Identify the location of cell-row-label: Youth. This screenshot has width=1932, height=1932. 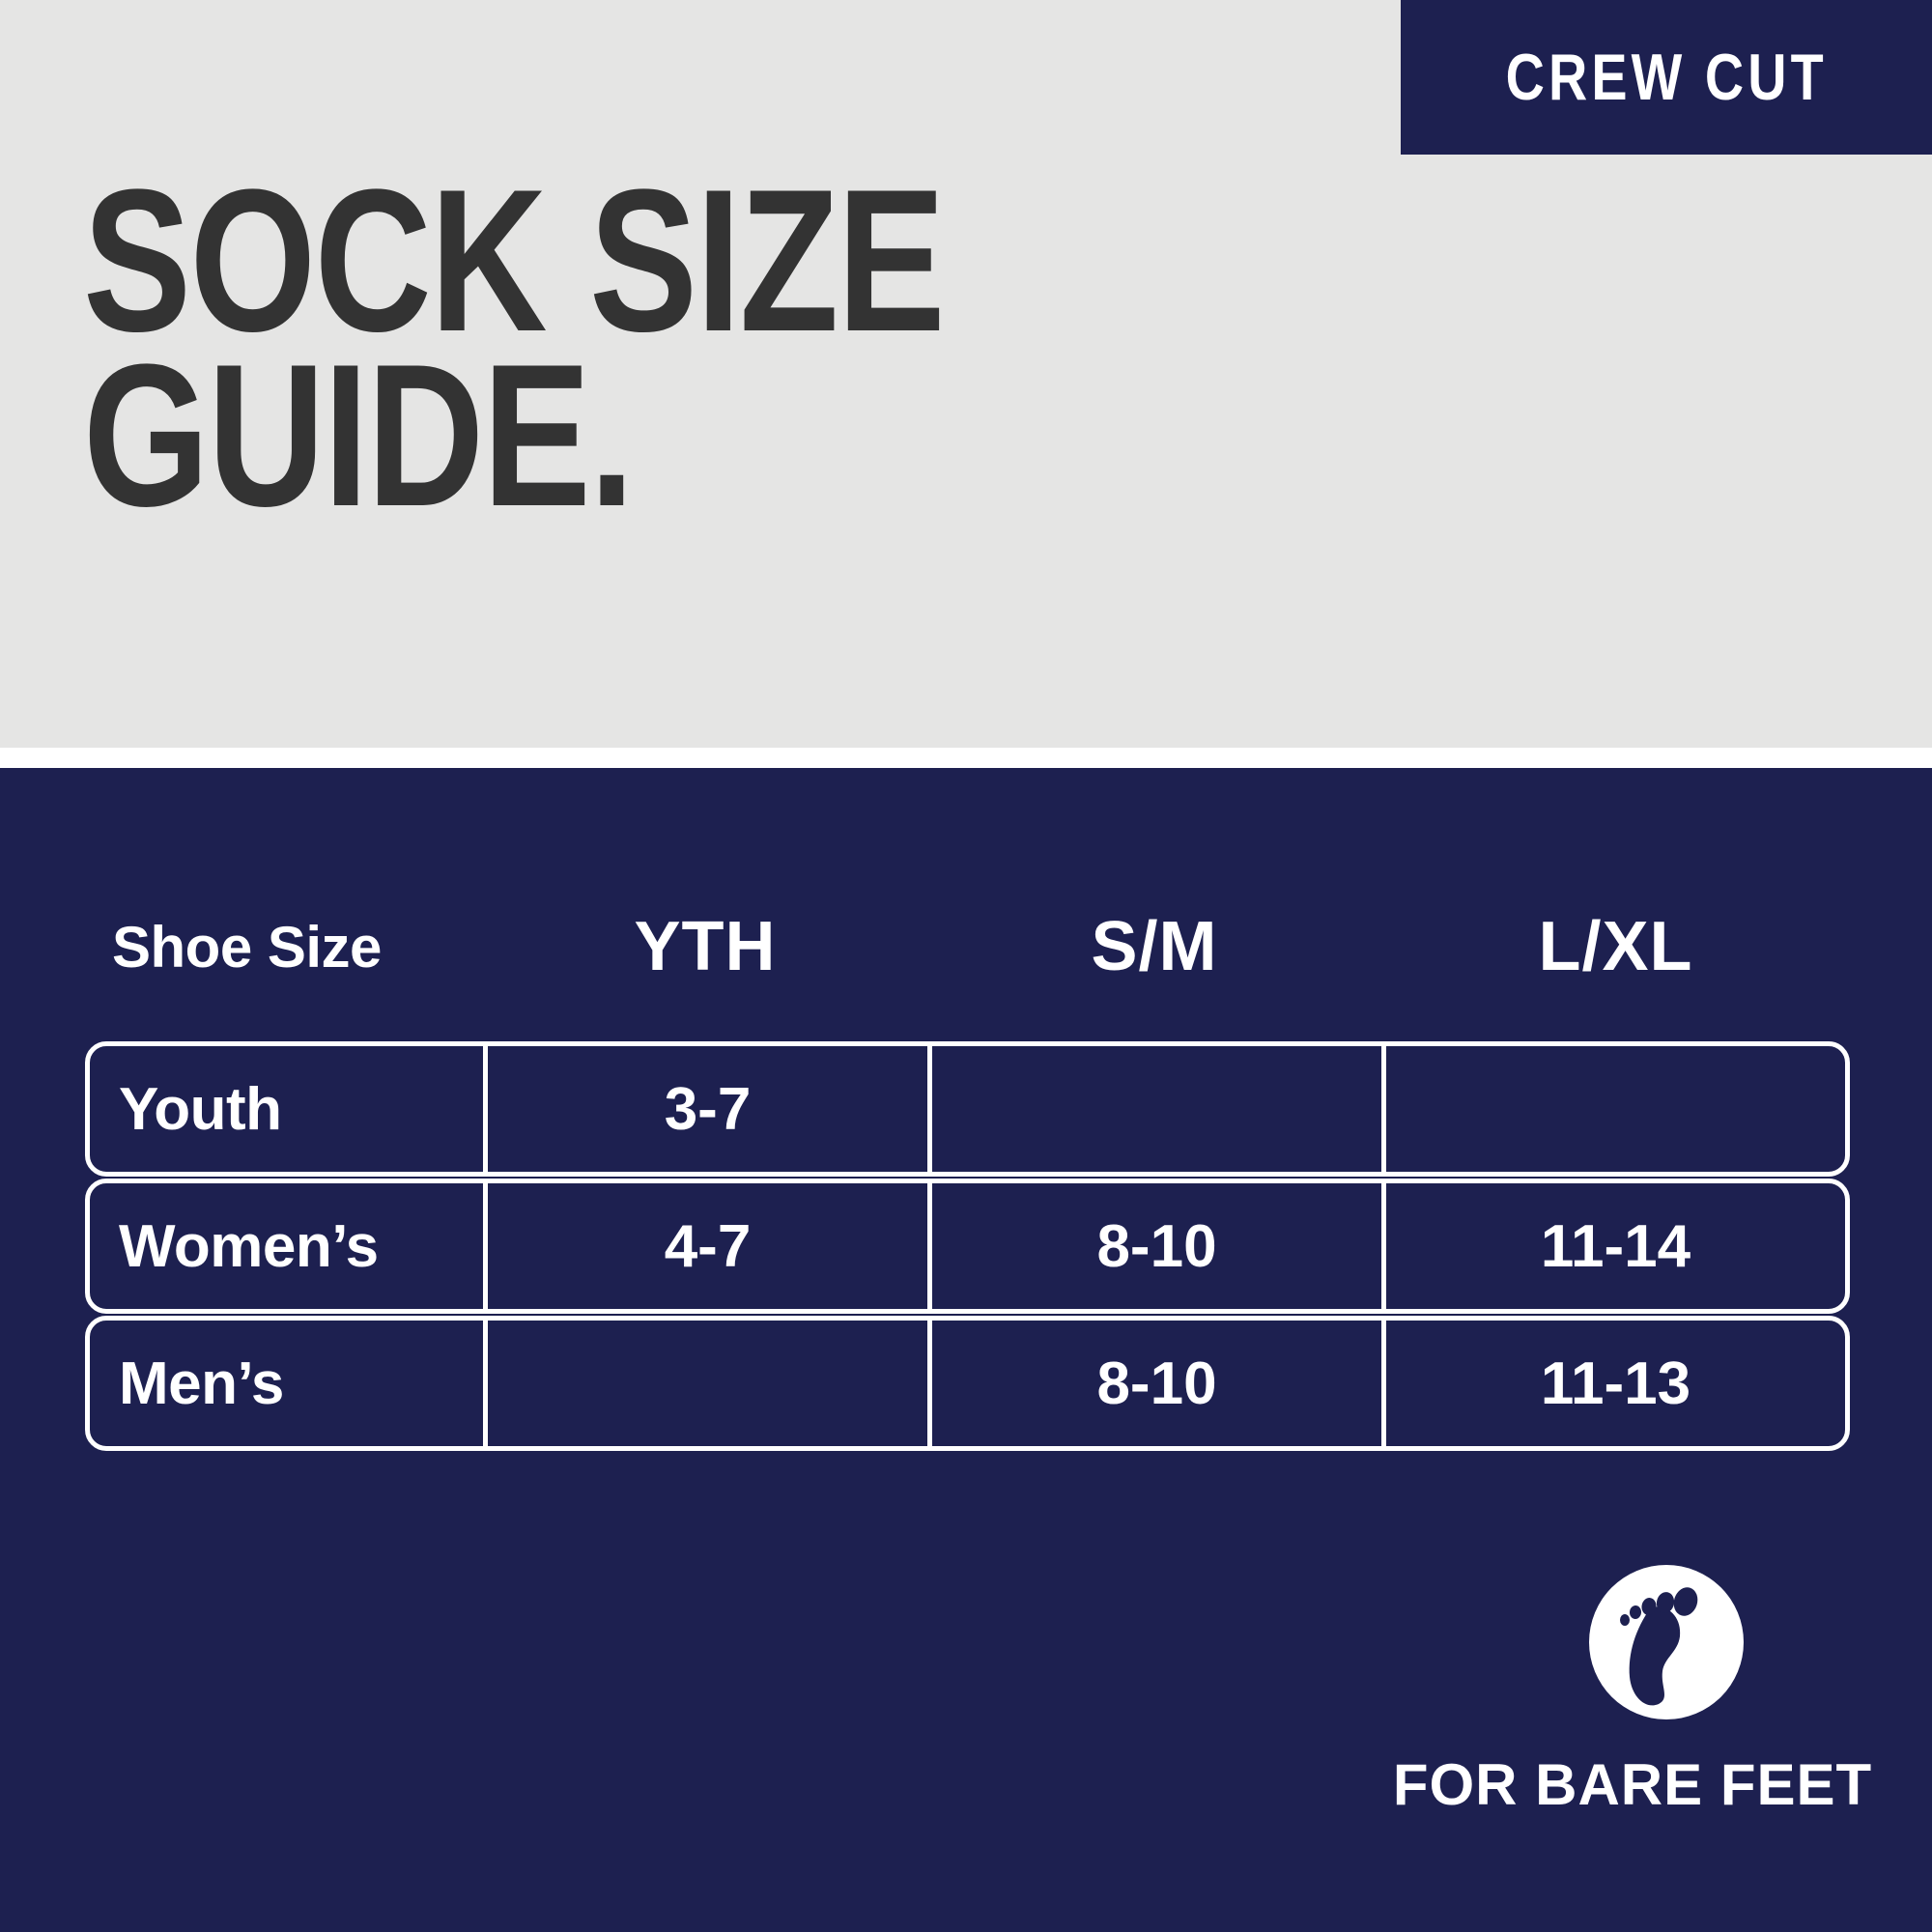
(200, 1109).